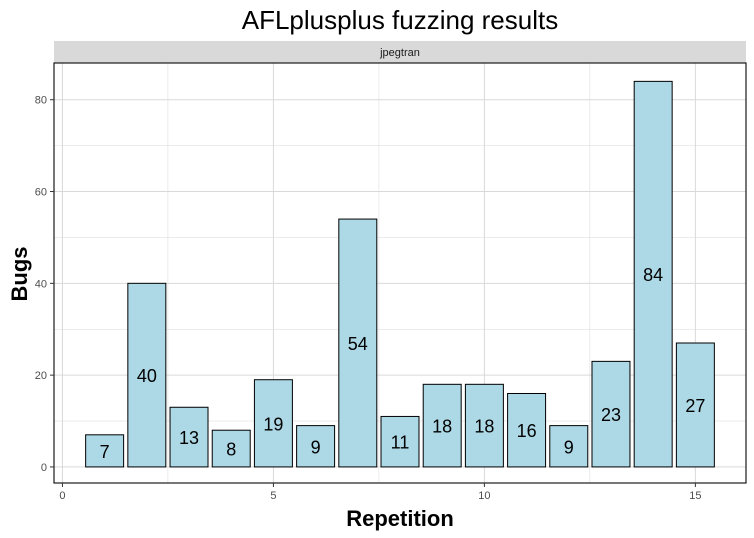  What do you see at coordinates (41, 376) in the screenshot?
I see `y-tick-label: 20` at bounding box center [41, 376].